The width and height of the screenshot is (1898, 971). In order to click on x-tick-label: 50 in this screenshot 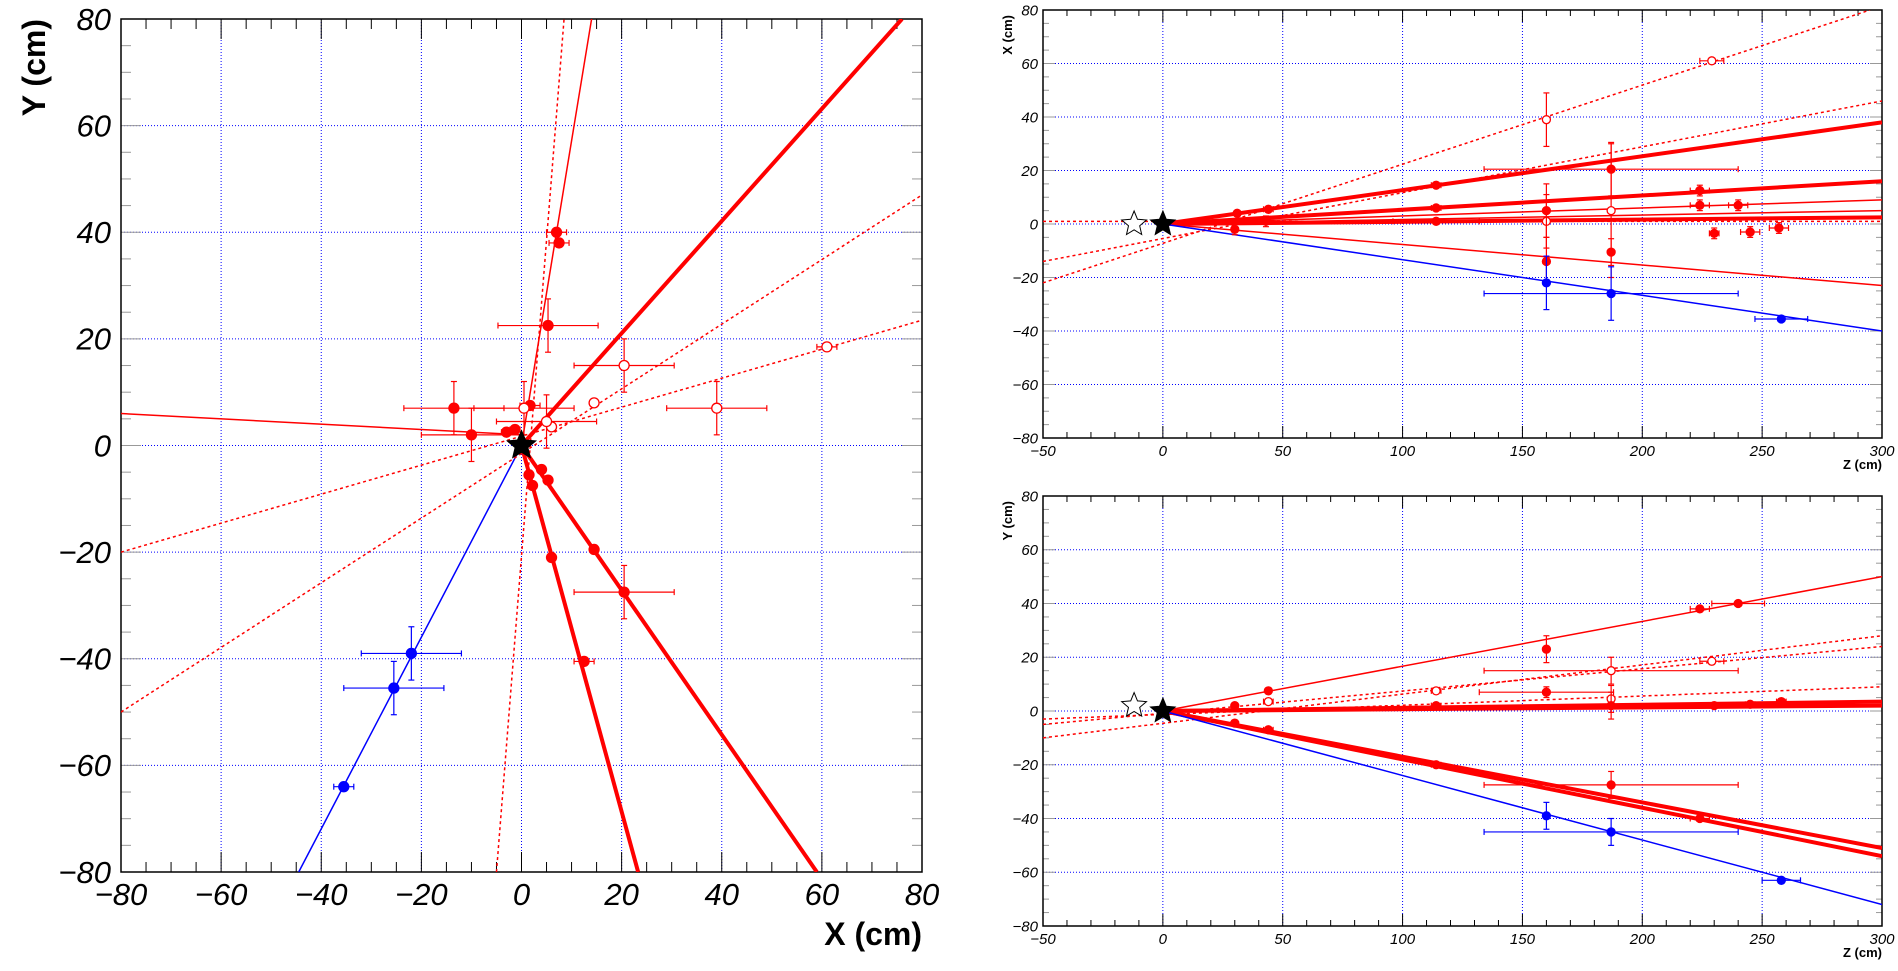, I will do `click(1282, 939)`.